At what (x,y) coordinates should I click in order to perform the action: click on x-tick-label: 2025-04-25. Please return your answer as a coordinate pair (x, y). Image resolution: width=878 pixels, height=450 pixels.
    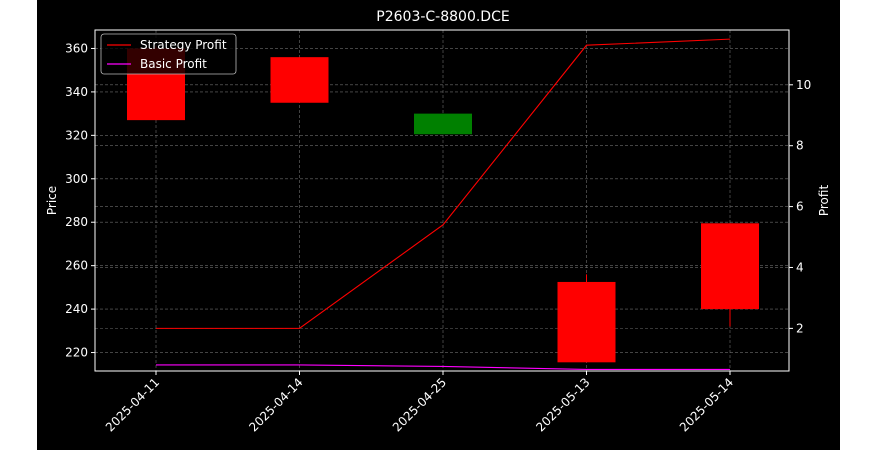
    Looking at the image, I should click on (419, 404).